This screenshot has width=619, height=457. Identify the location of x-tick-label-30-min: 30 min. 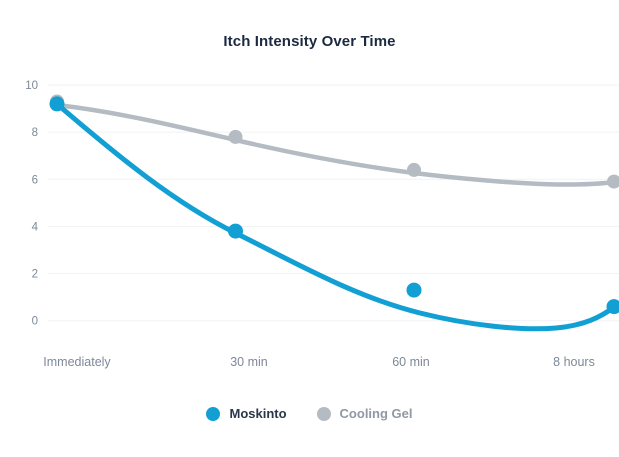
(249, 362).